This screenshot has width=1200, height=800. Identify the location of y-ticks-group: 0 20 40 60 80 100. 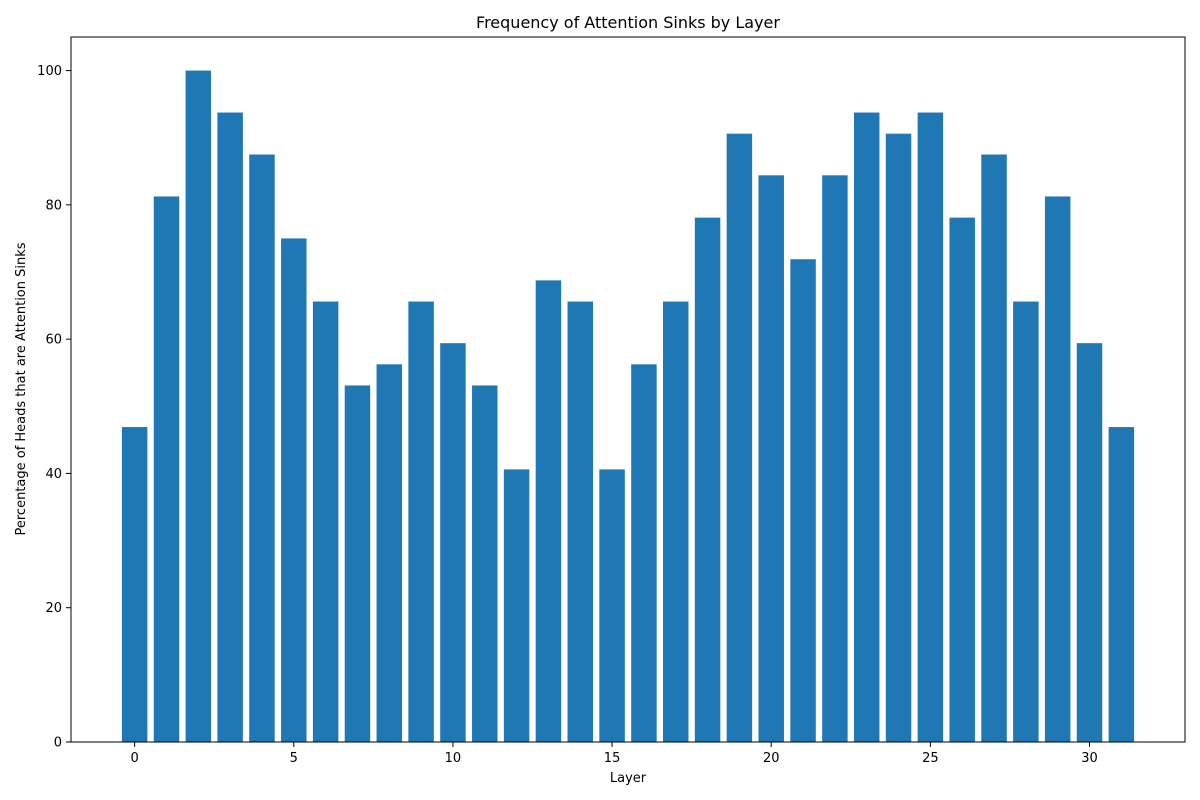
(54, 407).